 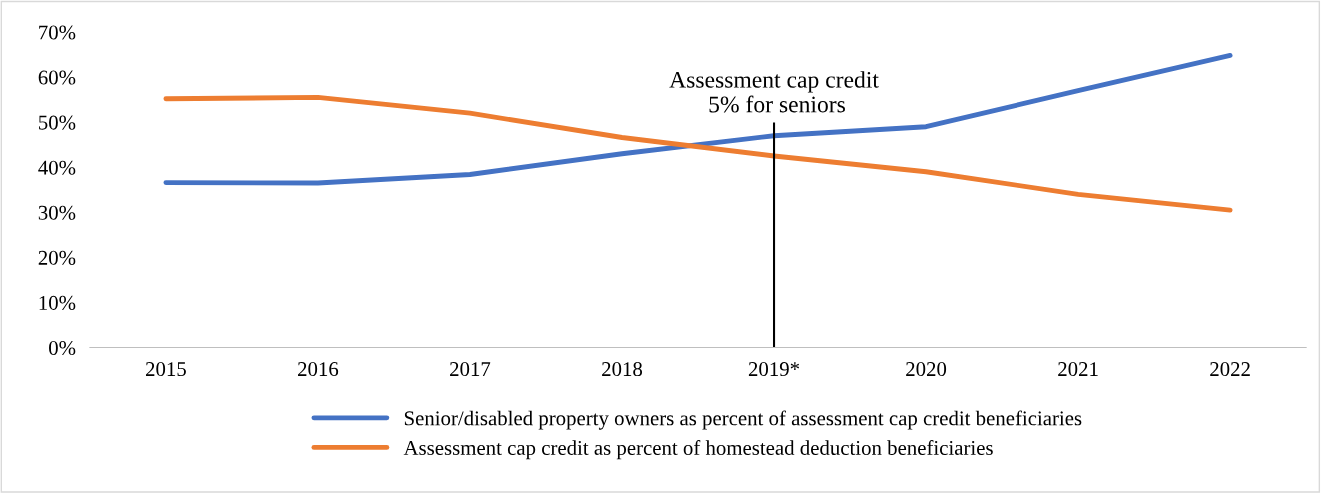 I want to click on x-tick-label: 2022, so click(x=1230, y=369).